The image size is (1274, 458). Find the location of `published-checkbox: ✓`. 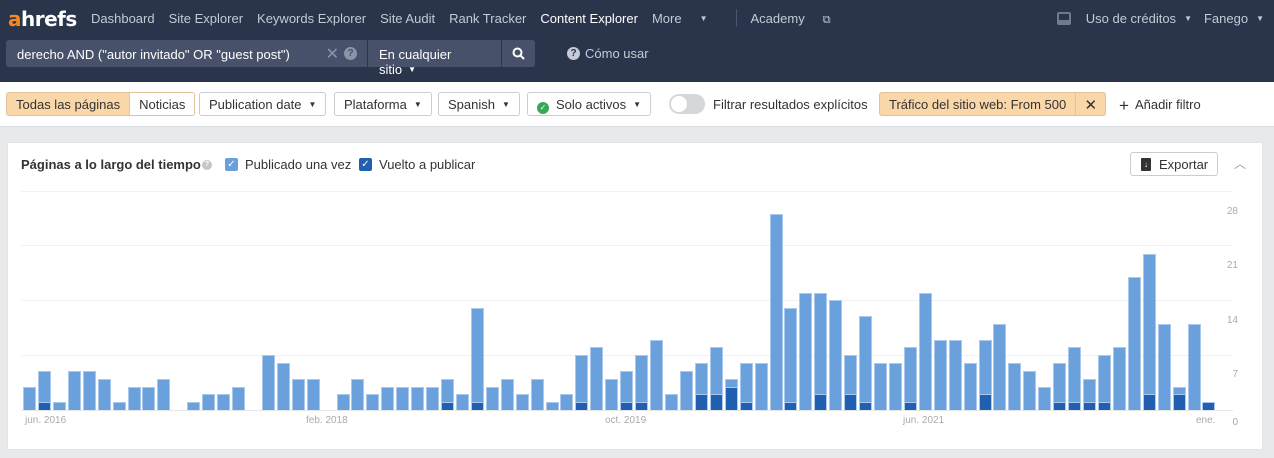

published-checkbox: ✓ is located at coordinates (231, 164).